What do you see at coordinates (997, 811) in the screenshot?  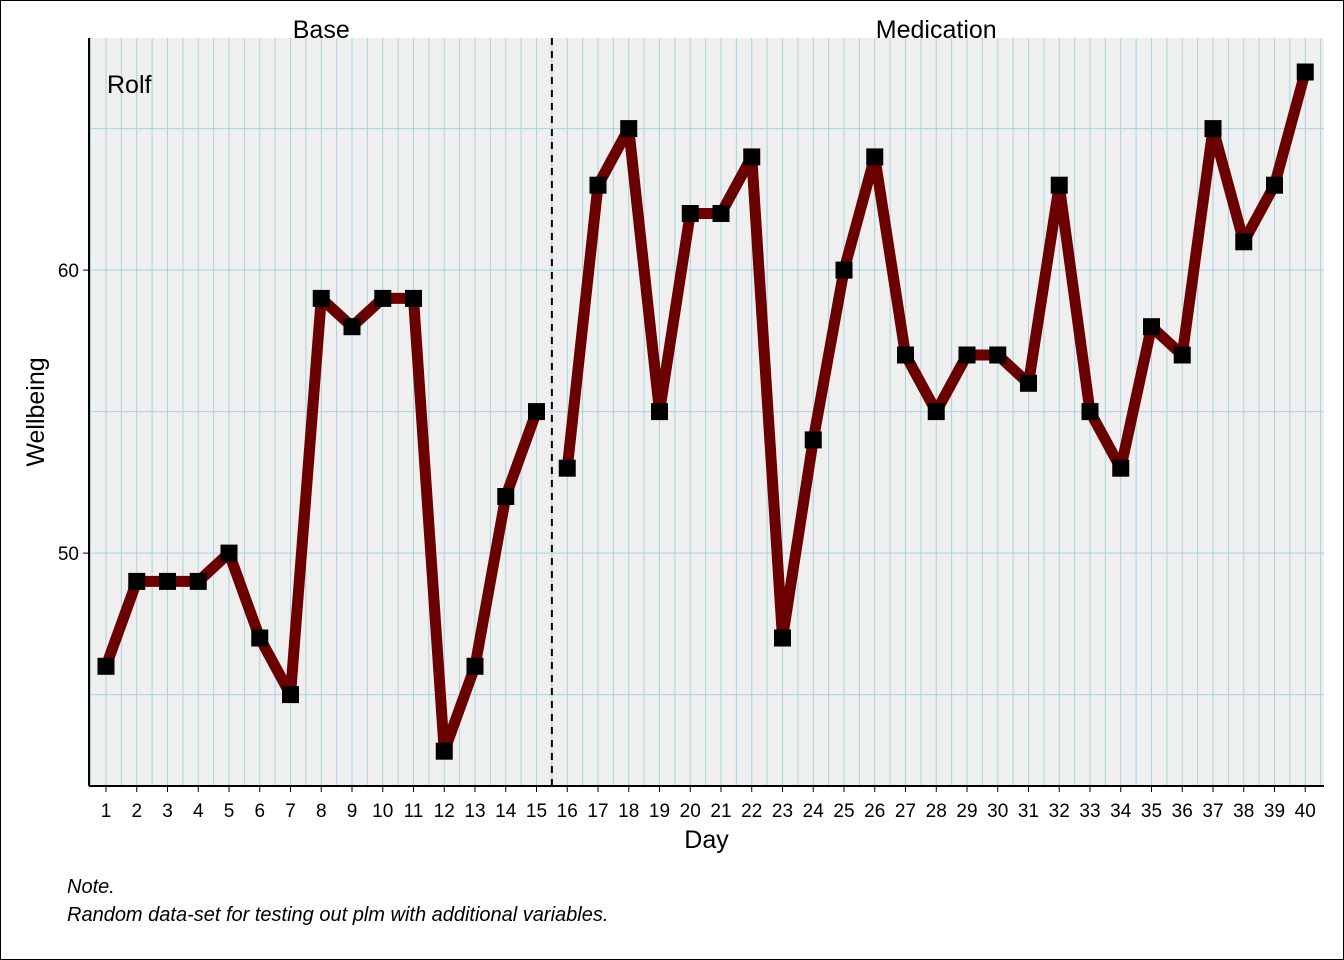 I see `x-tick-label: 30` at bounding box center [997, 811].